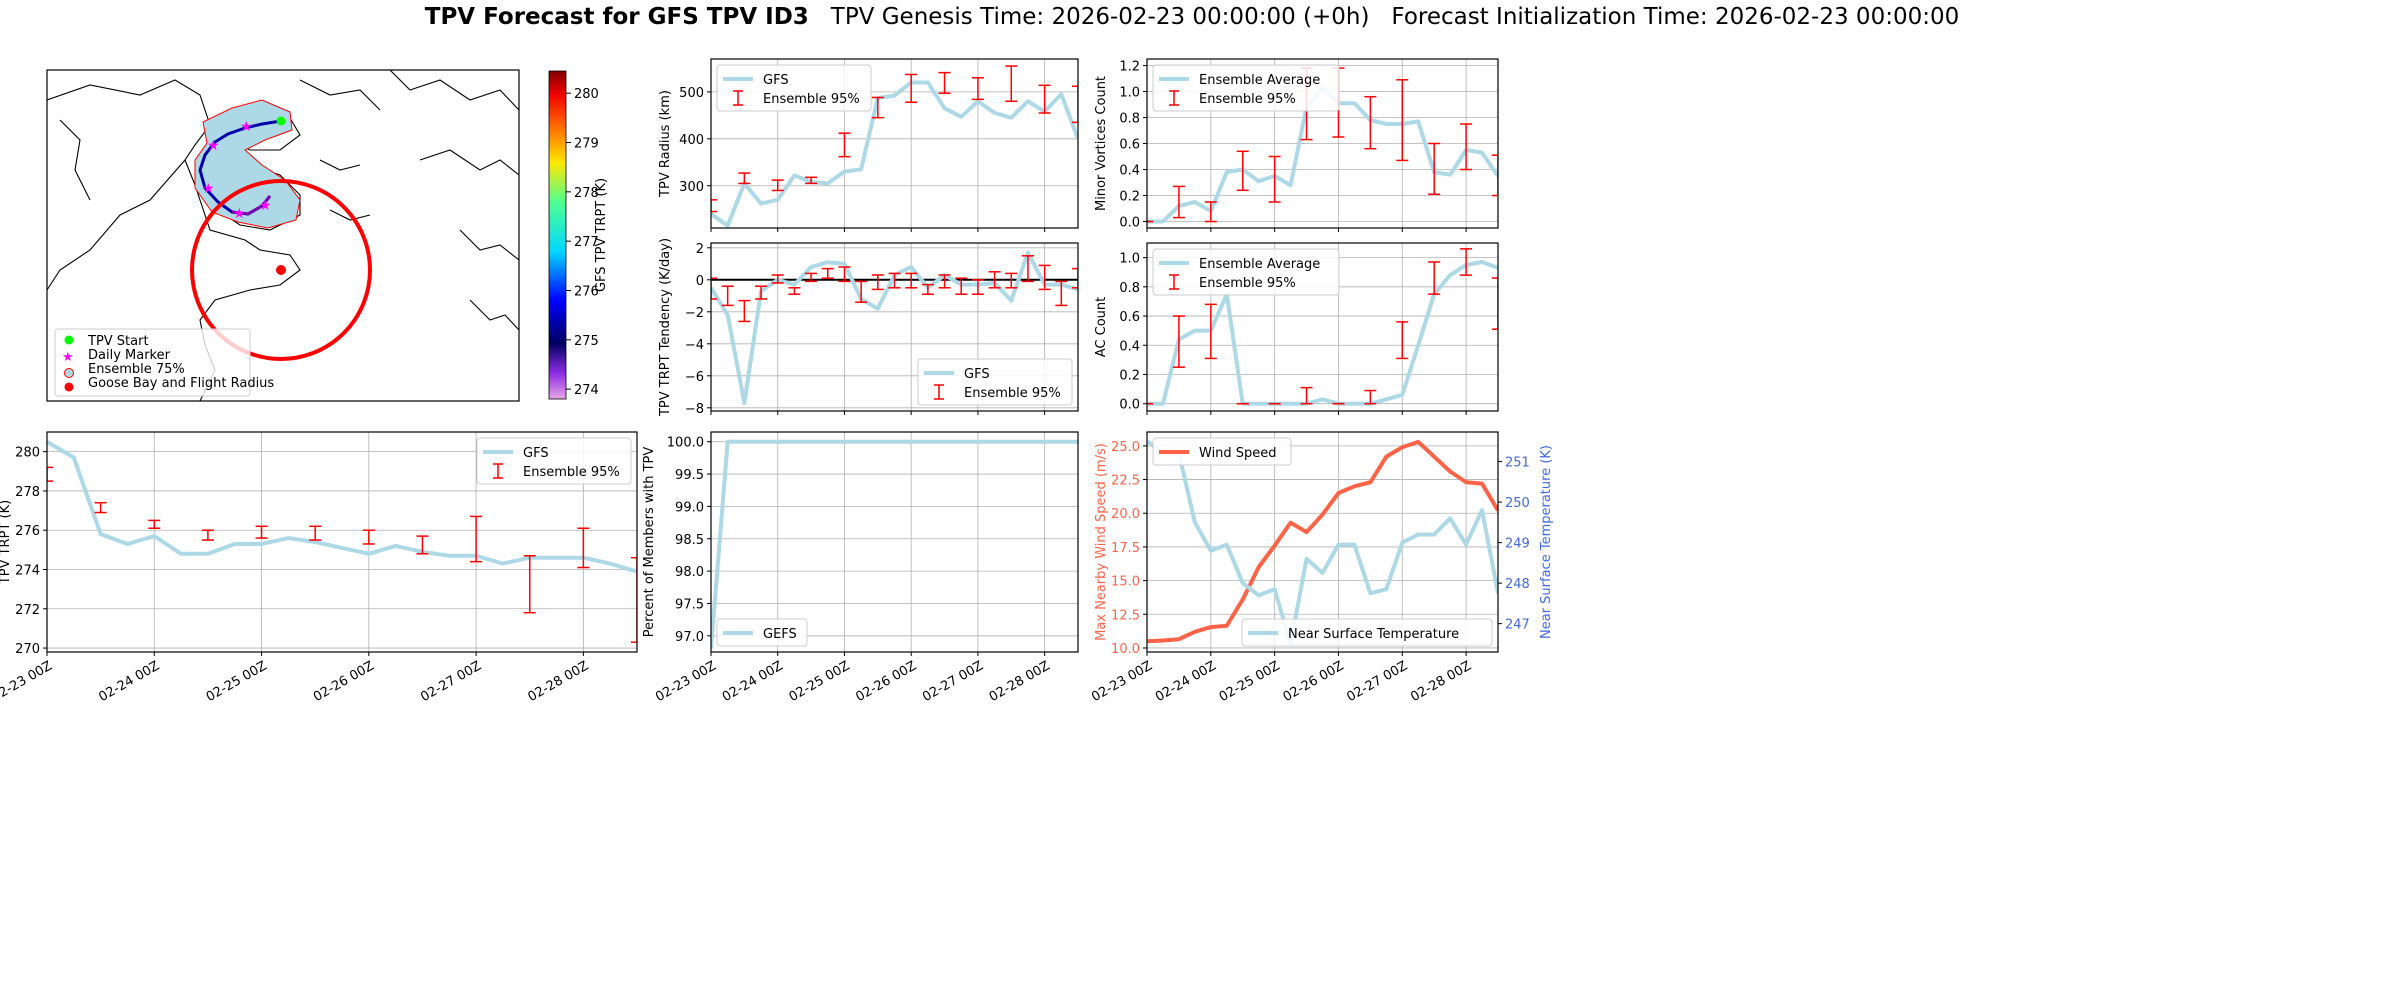 The width and height of the screenshot is (2384, 982). Describe the element at coordinates (689, 572) in the screenshot. I see `y-tick-label: 98.0` at that location.